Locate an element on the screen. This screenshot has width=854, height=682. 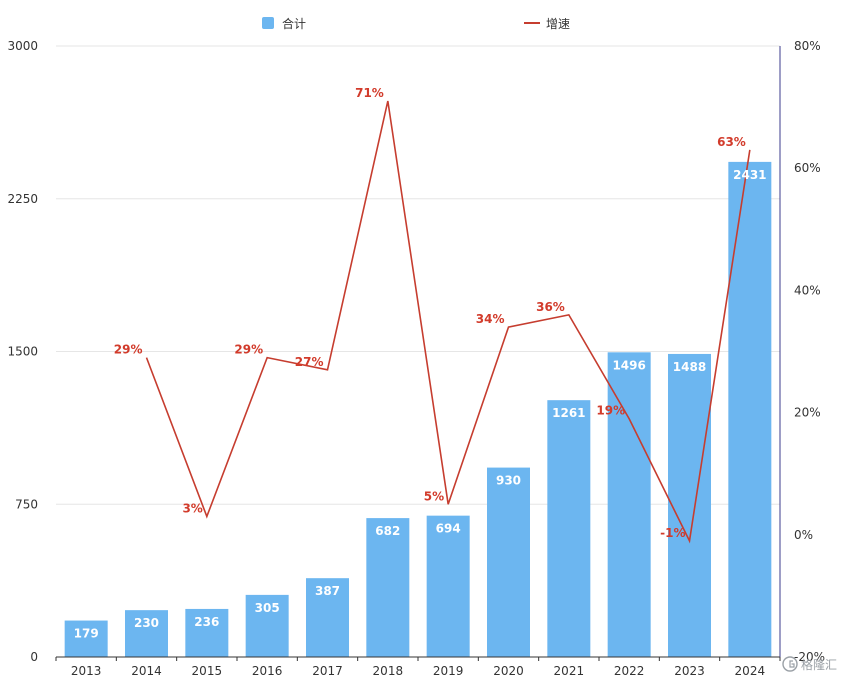
bar-value-label: 387 is located at coordinates (327, 591).